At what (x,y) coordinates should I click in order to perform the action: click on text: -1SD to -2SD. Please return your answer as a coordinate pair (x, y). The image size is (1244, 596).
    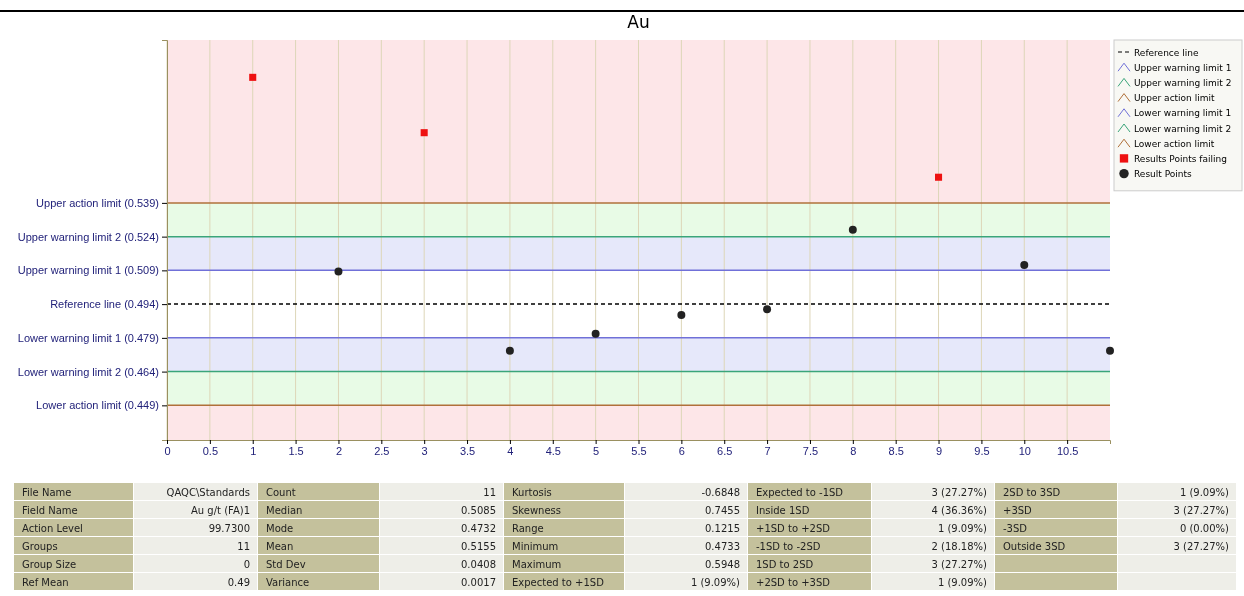
    Looking at the image, I should click on (788, 546).